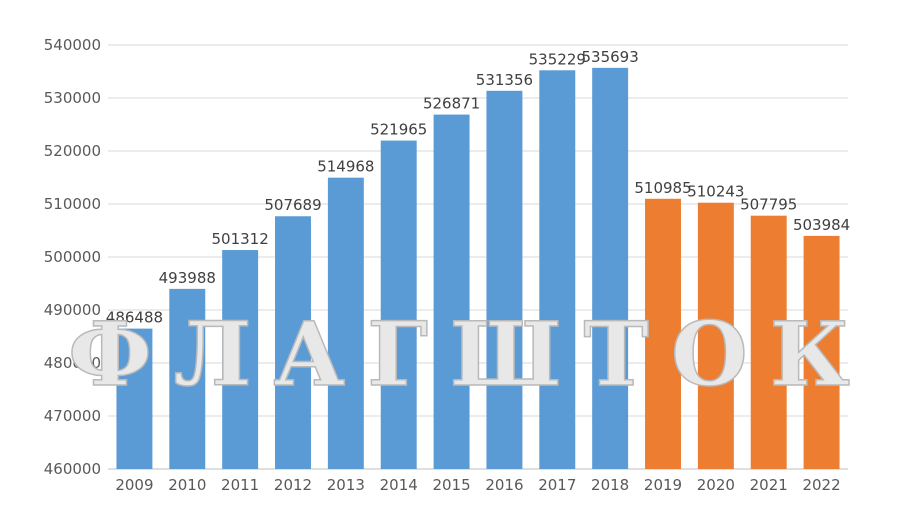 The height and width of the screenshot is (518, 900). What do you see at coordinates (345, 323) in the screenshot?
I see `bar-2013` at bounding box center [345, 323].